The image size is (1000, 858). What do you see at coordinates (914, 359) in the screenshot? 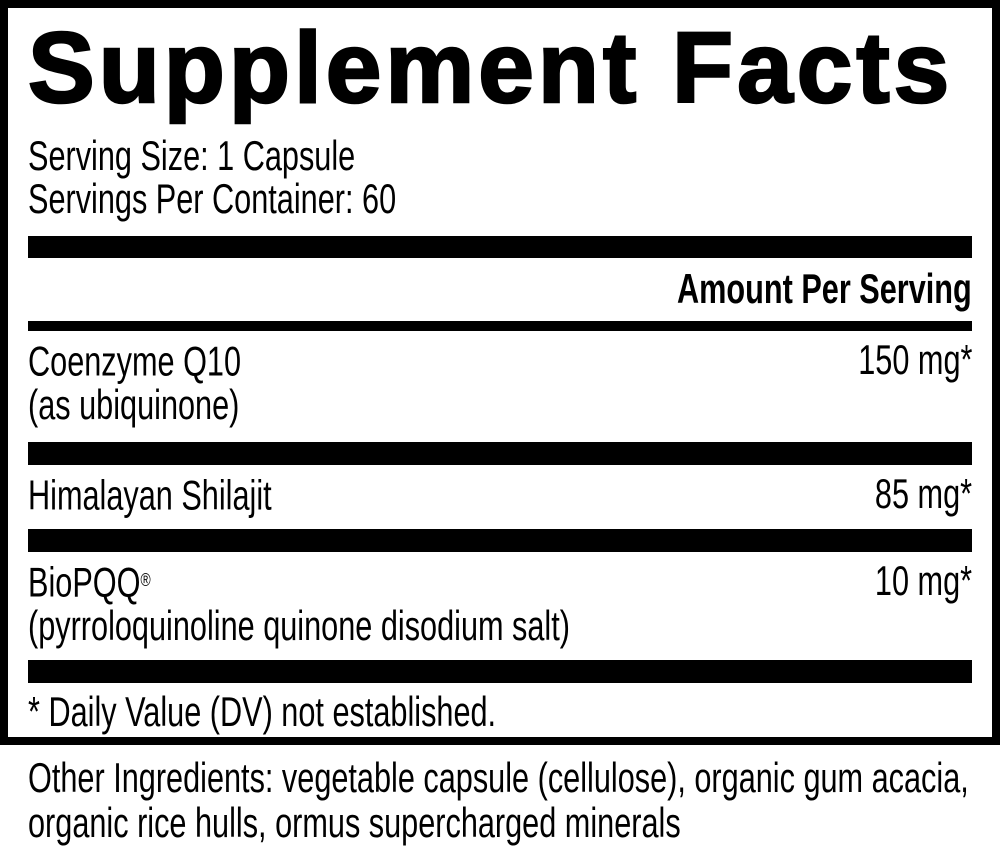
I see `ingredient-amount-text: 150 mg*` at bounding box center [914, 359].